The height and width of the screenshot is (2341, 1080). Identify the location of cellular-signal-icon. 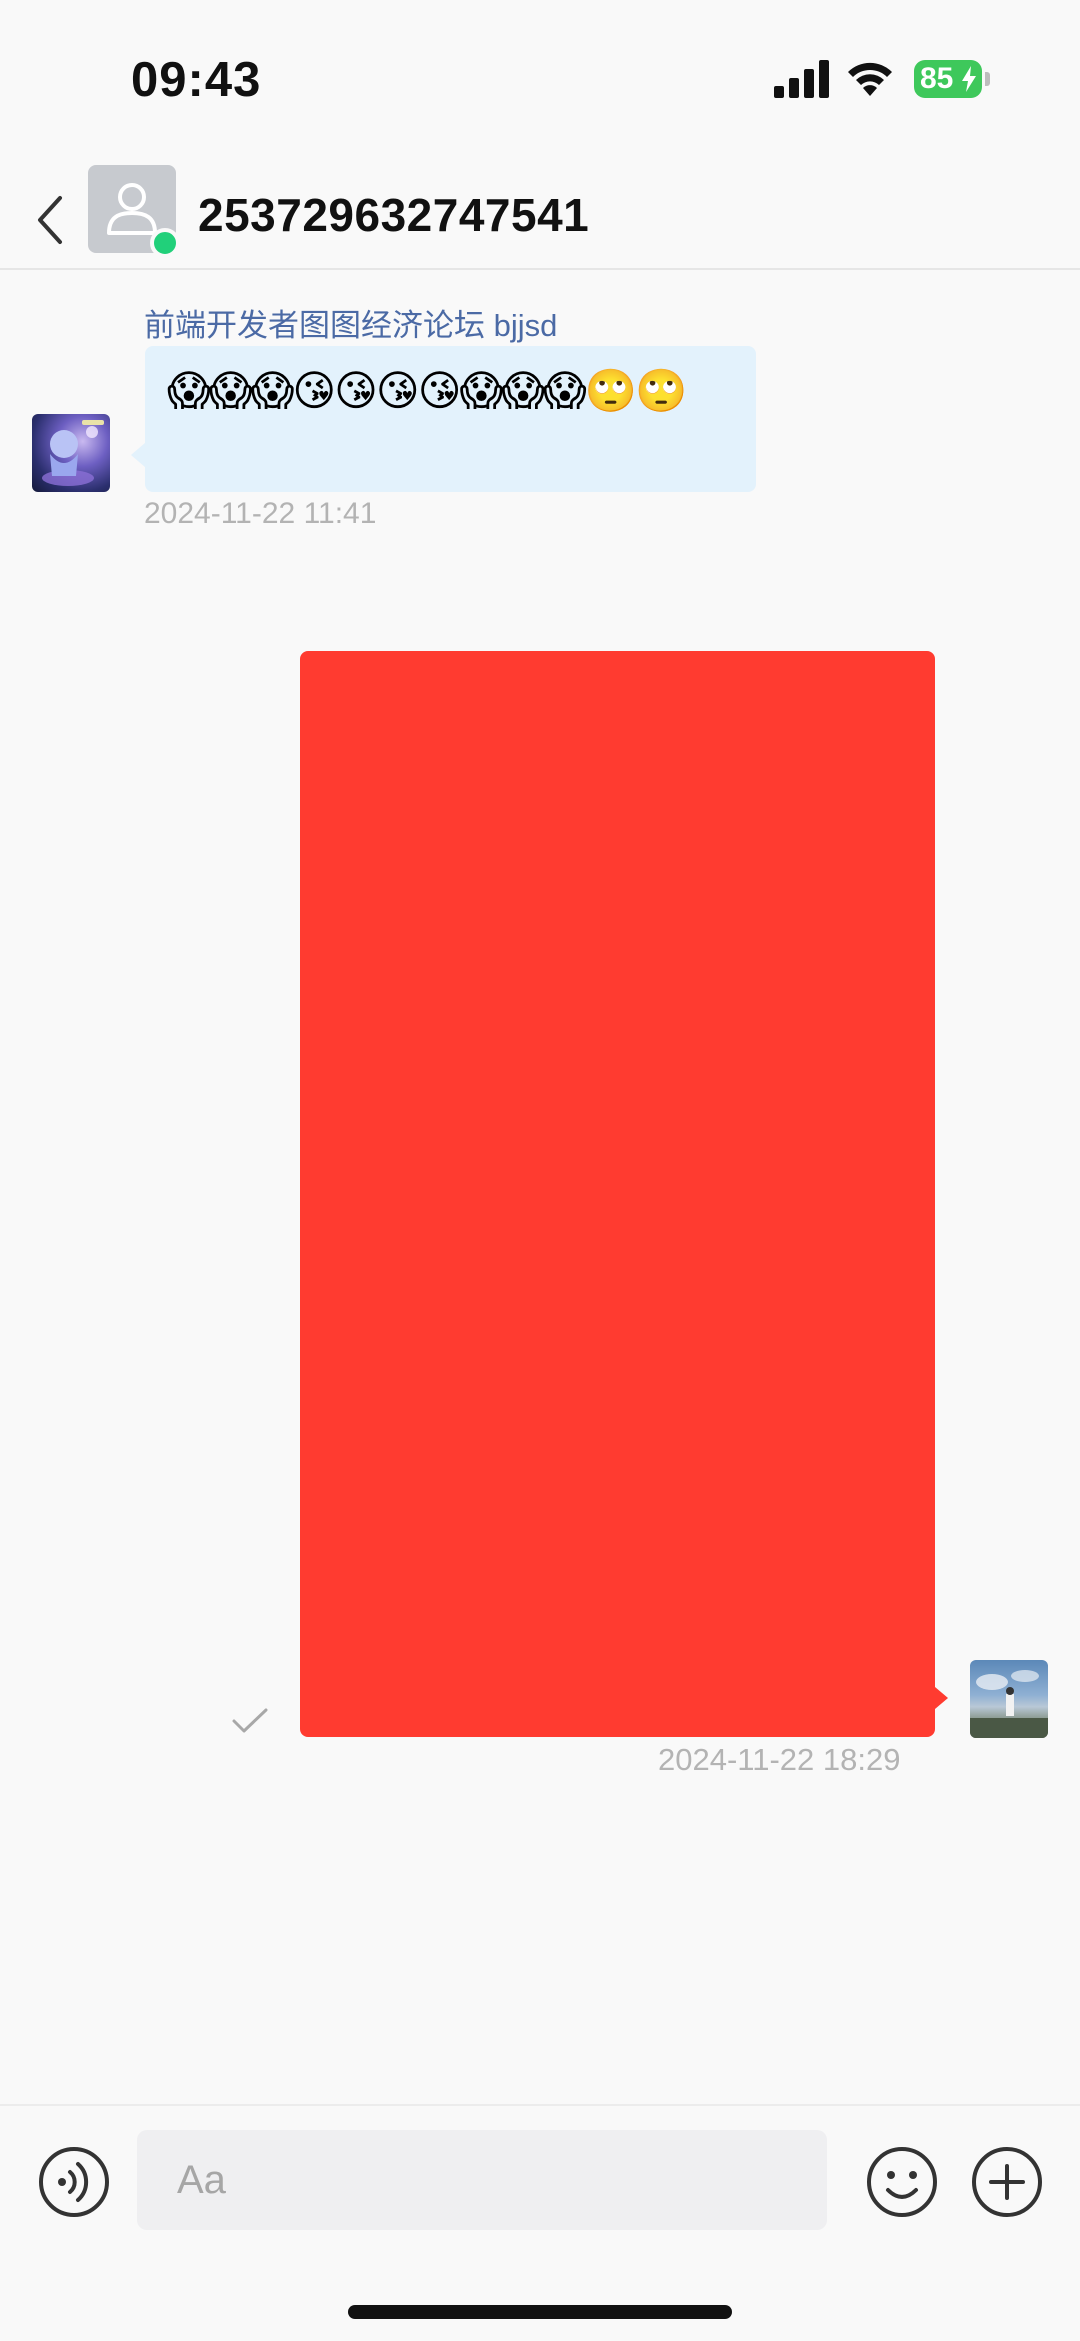
(801, 79).